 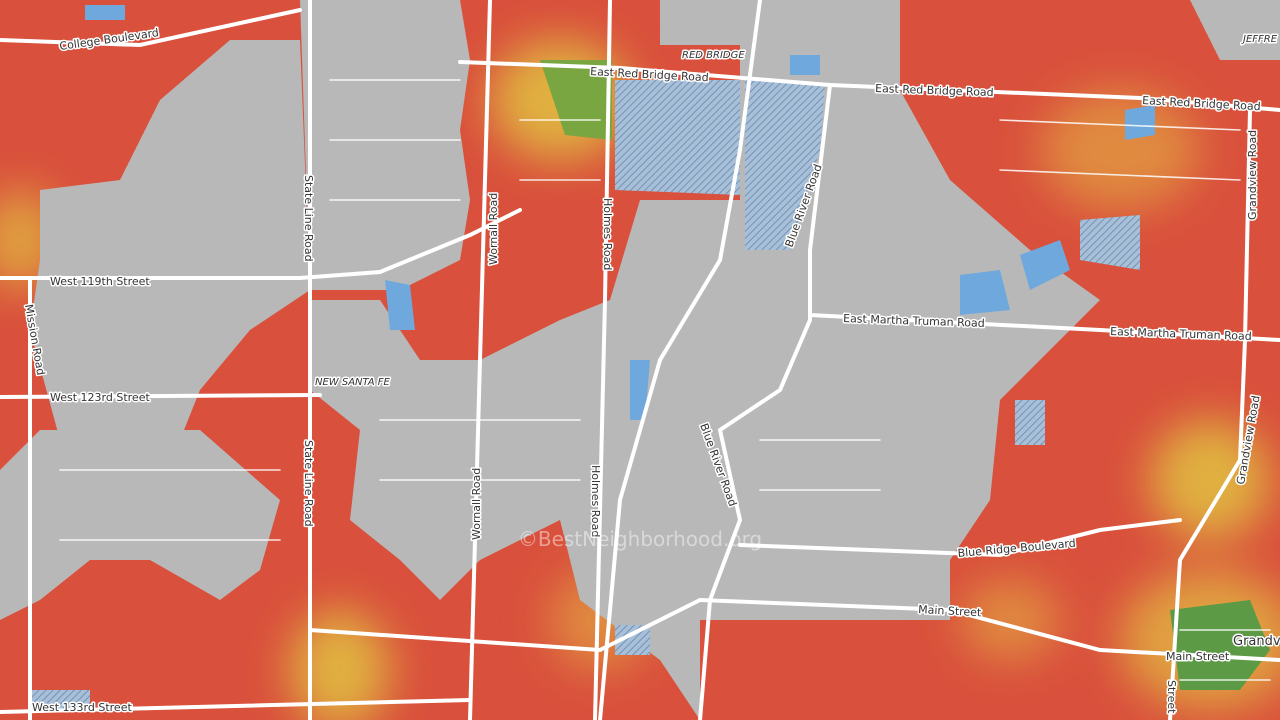 I want to click on place-label: RED BRIDGE, so click(x=713, y=55).